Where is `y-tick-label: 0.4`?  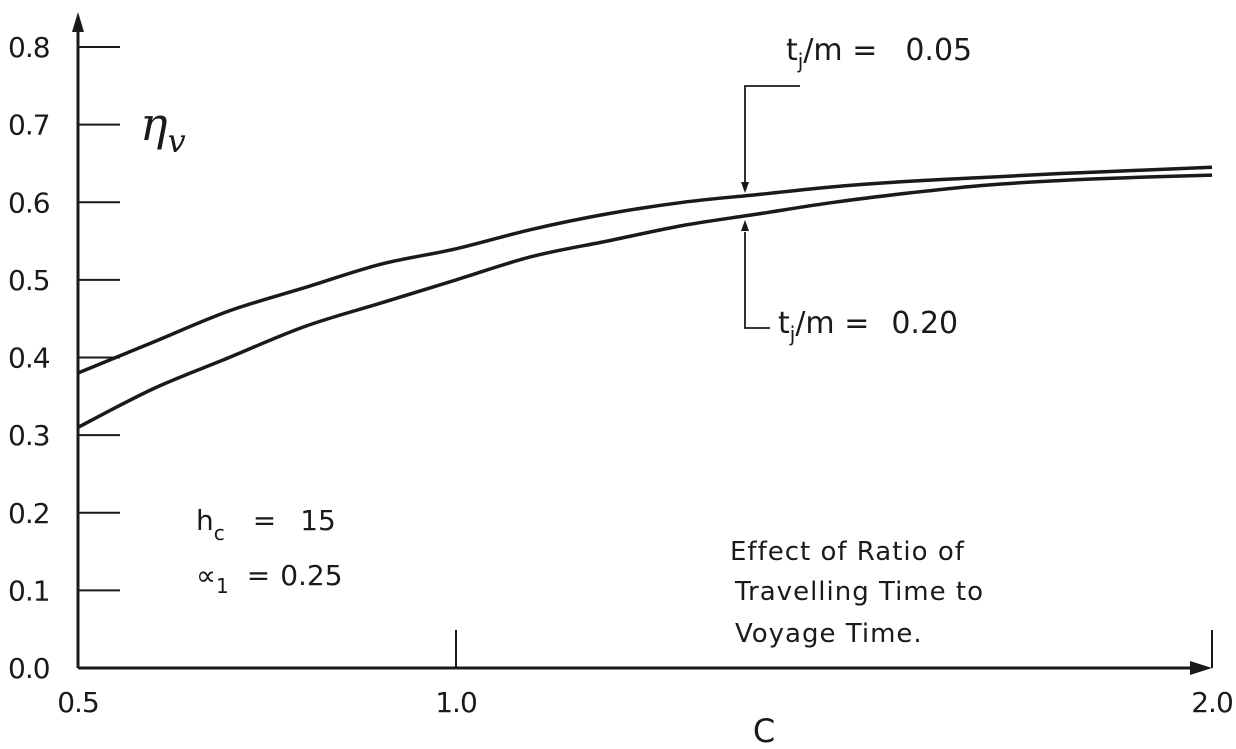
y-tick-label: 0.4 is located at coordinates (29, 358).